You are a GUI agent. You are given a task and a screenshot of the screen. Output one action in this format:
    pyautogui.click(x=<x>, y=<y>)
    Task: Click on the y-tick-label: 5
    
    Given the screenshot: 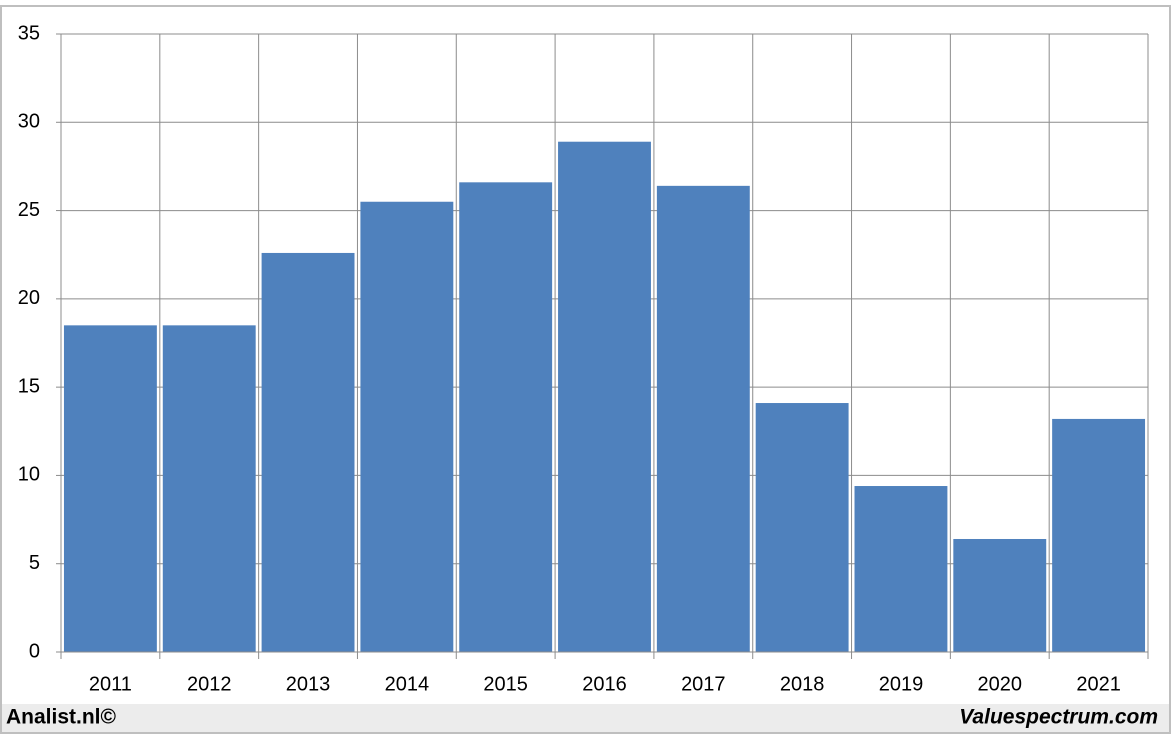 What is the action you would take?
    pyautogui.click(x=34, y=563)
    